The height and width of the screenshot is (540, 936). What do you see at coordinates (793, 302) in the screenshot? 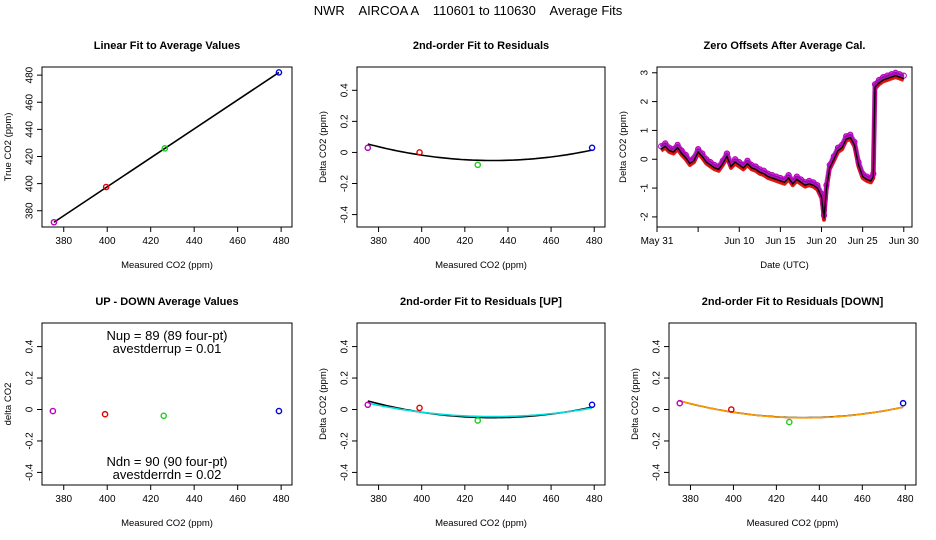
I see `chart-title: 2nd-order Fit to Residuals [DOWN]` at bounding box center [793, 302].